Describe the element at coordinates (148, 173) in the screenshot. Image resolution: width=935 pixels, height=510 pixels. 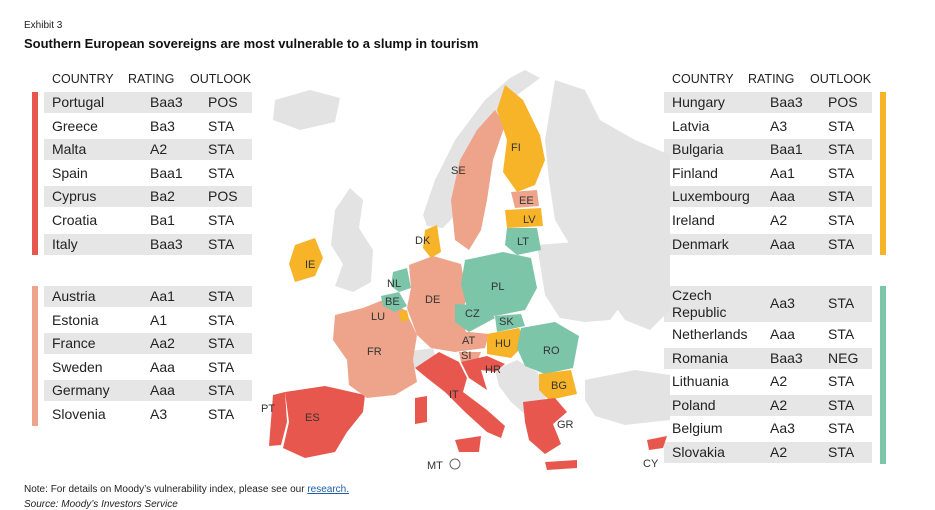
I see `table-row: Spain Baa1 STA` at that location.